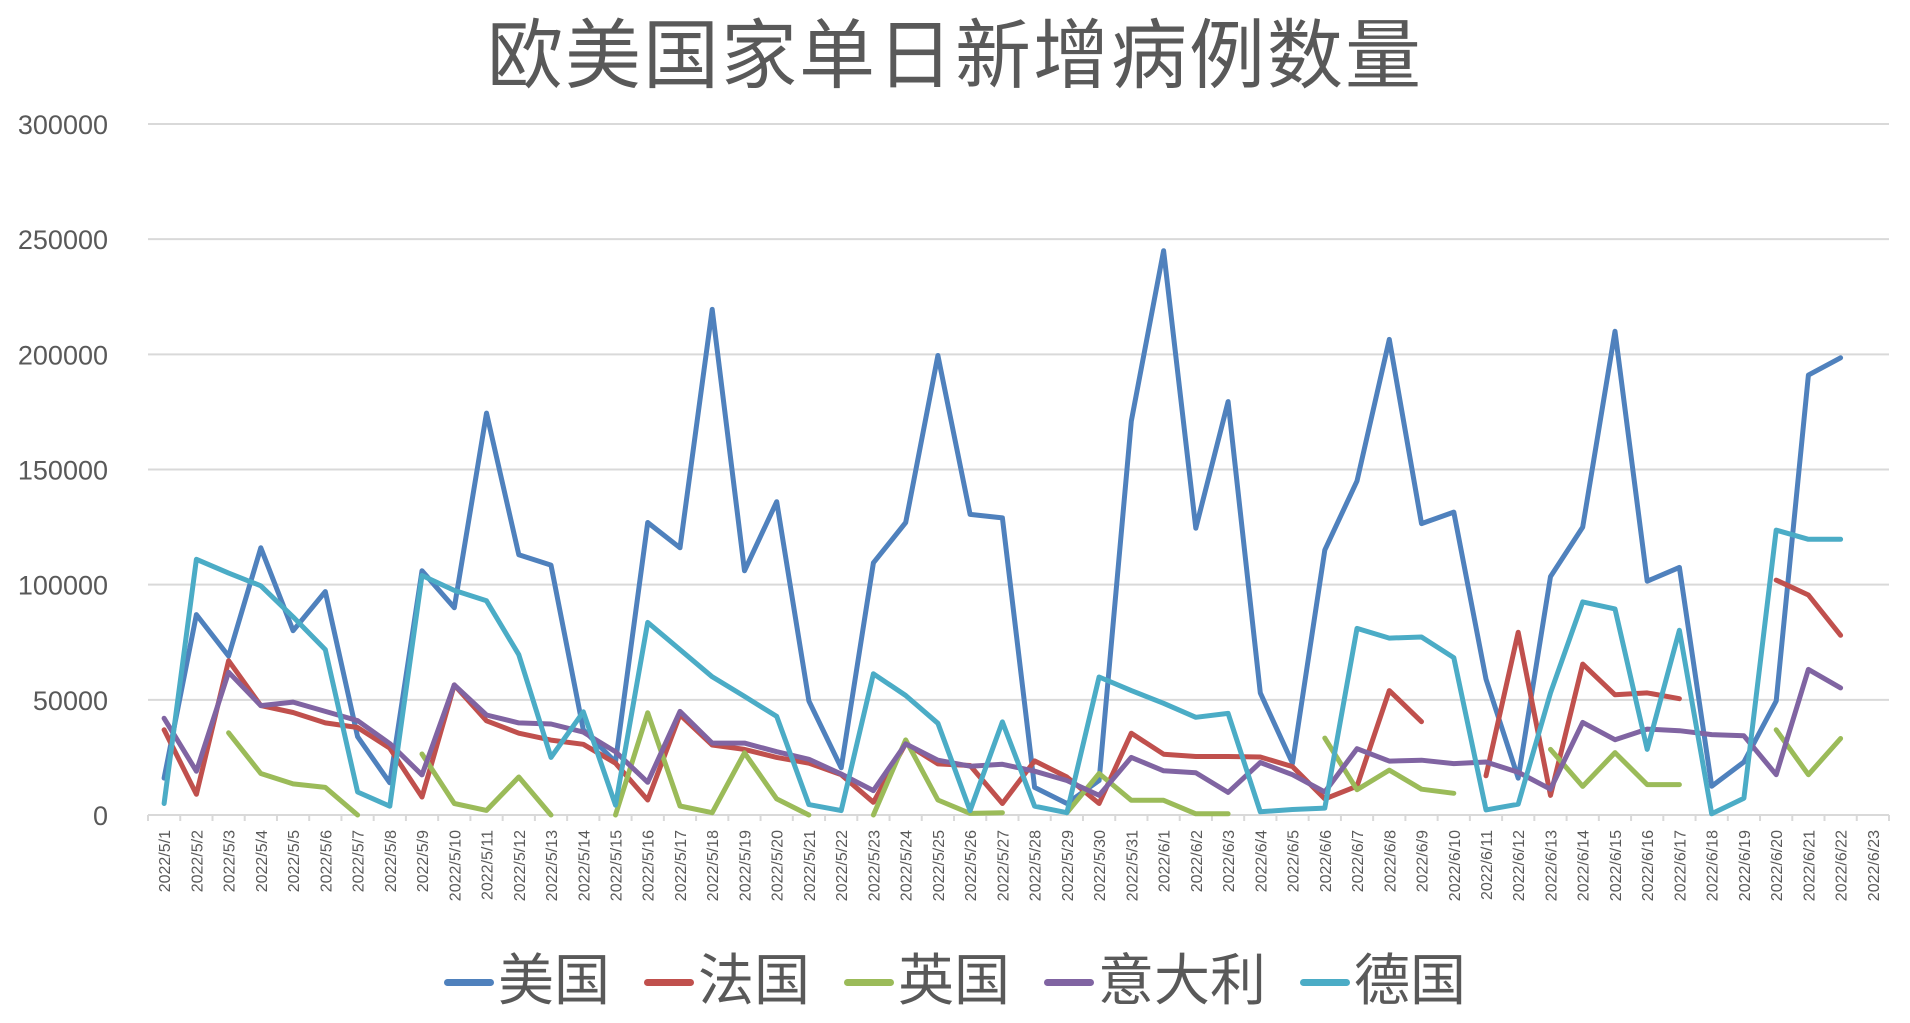 The height and width of the screenshot is (1023, 1910). I want to click on legend-item-france: 法国, so click(727, 982).